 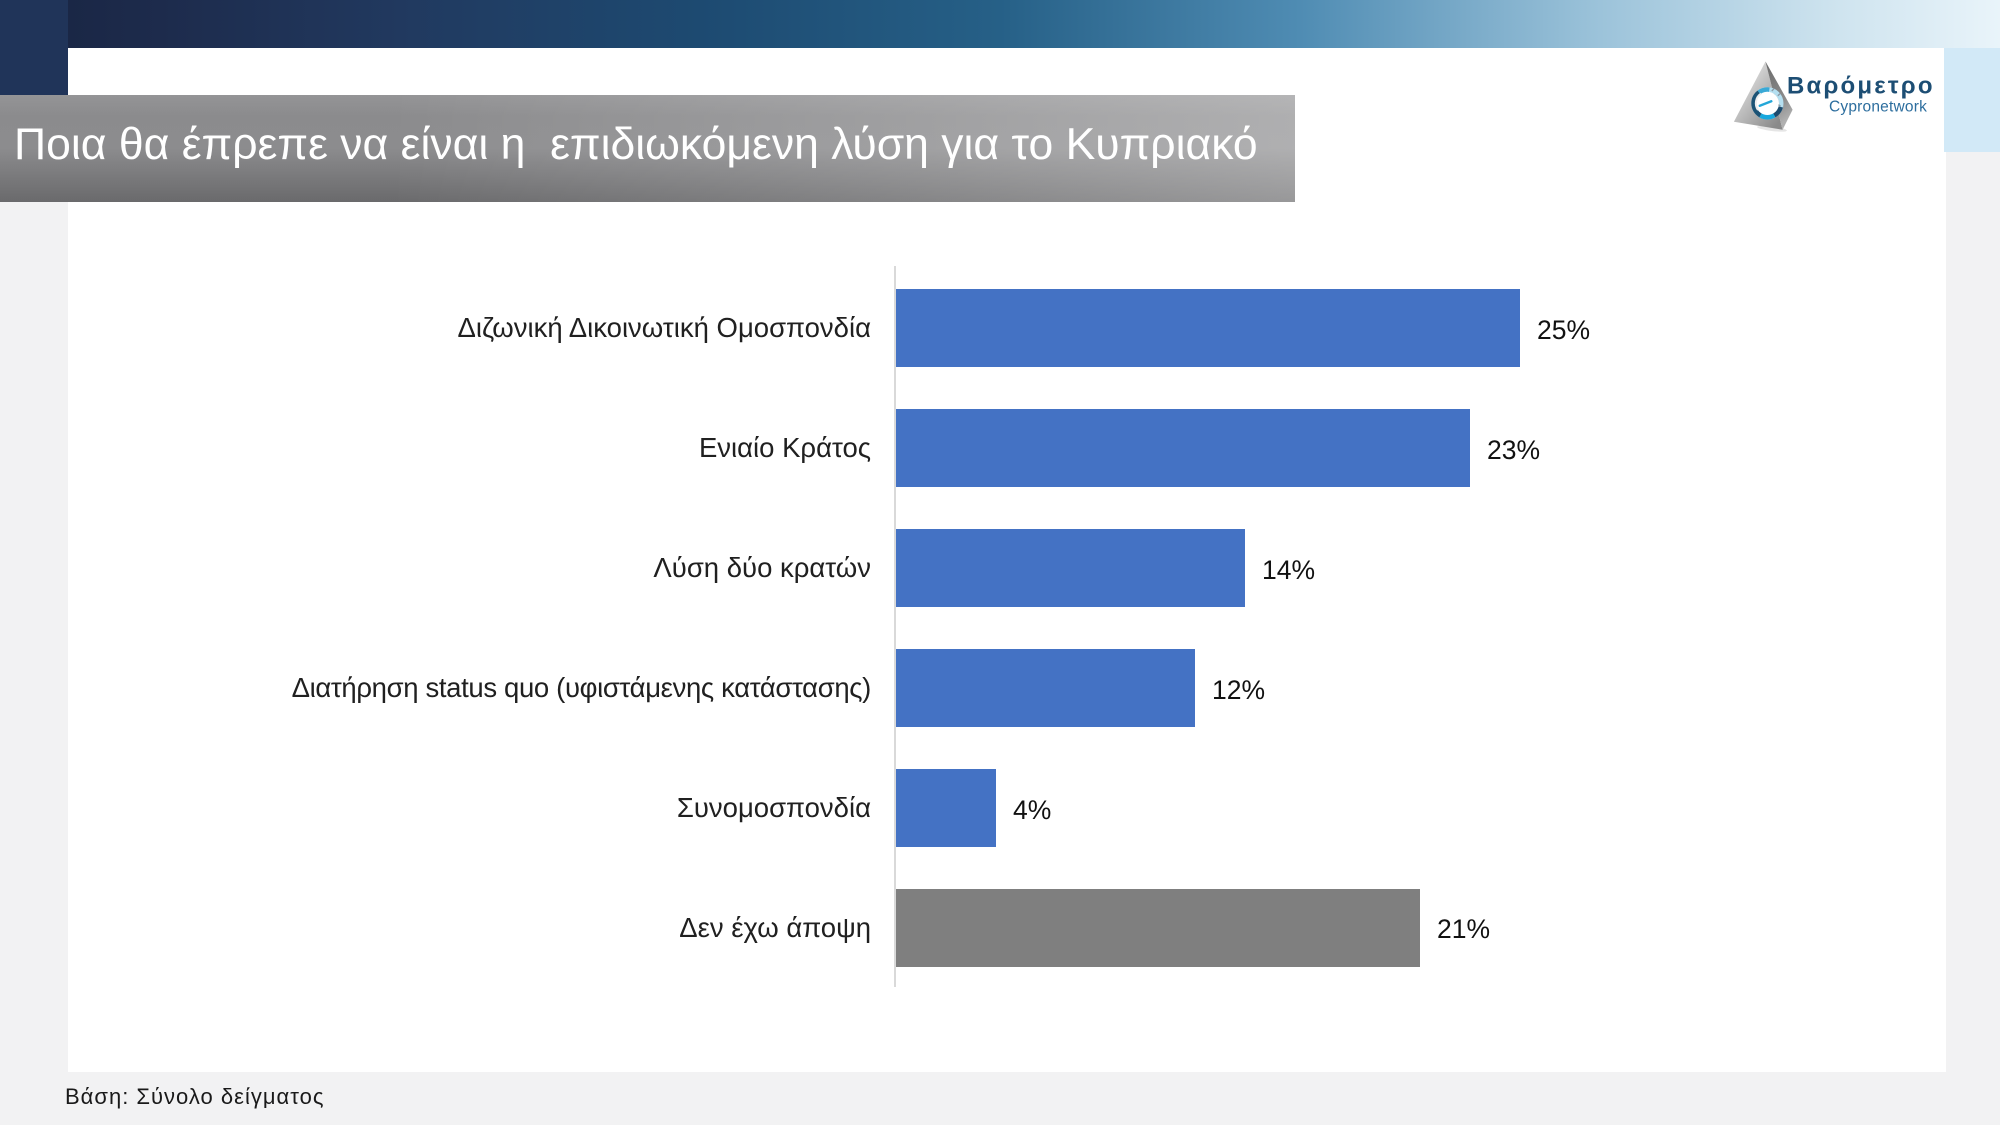 What do you see at coordinates (1861, 86) in the screenshot?
I see `svg-text: Βαρόμετρο` at bounding box center [1861, 86].